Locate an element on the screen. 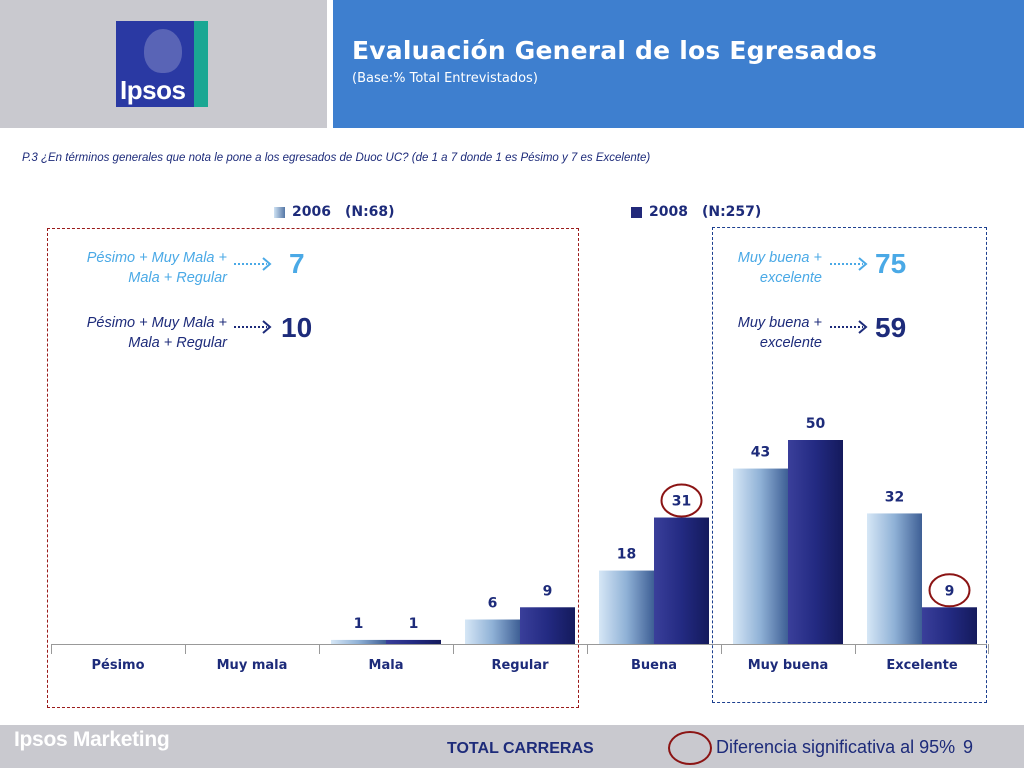 This screenshot has width=1024, height=768. high-arrow-2006 is located at coordinates (849, 327).